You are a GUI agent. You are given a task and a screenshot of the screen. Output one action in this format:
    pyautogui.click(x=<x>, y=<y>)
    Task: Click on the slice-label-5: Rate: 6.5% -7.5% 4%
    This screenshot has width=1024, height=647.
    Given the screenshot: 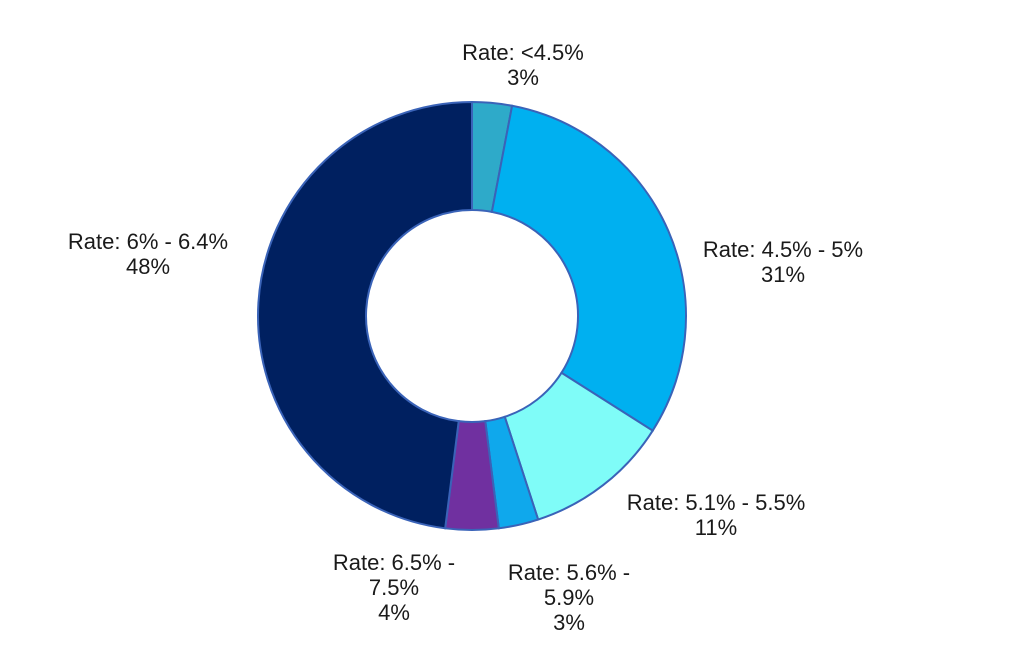 What is the action you would take?
    pyautogui.click(x=394, y=587)
    